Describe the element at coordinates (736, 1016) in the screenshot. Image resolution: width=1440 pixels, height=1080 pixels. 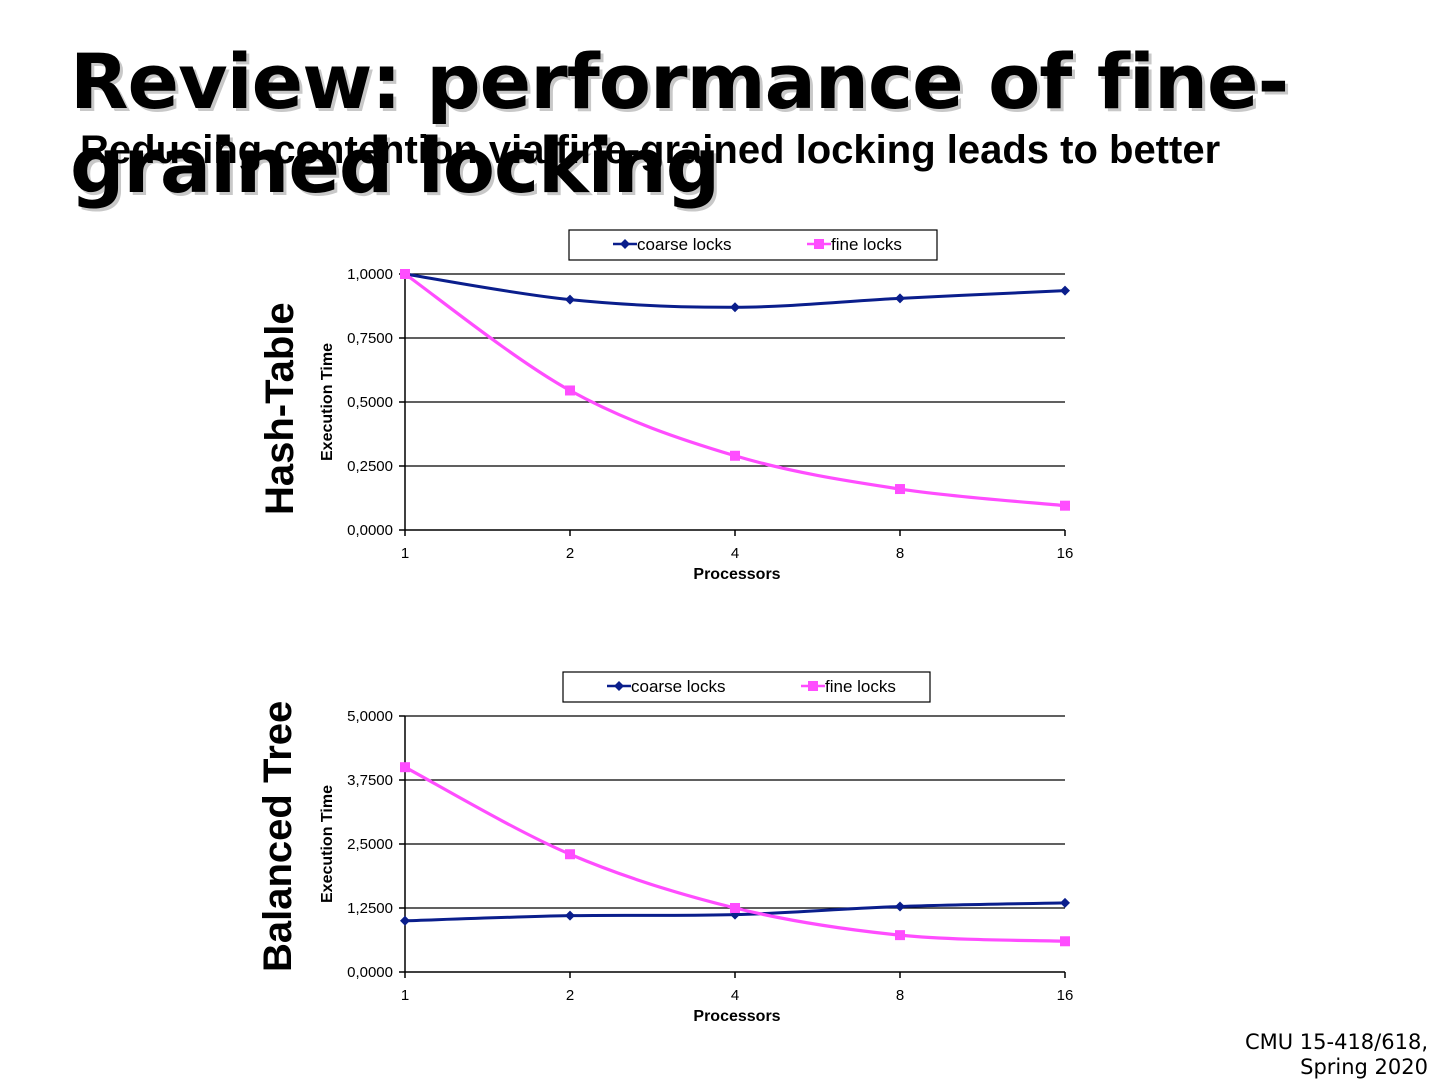
I see `chart1-x-axis-title: Processors` at that location.